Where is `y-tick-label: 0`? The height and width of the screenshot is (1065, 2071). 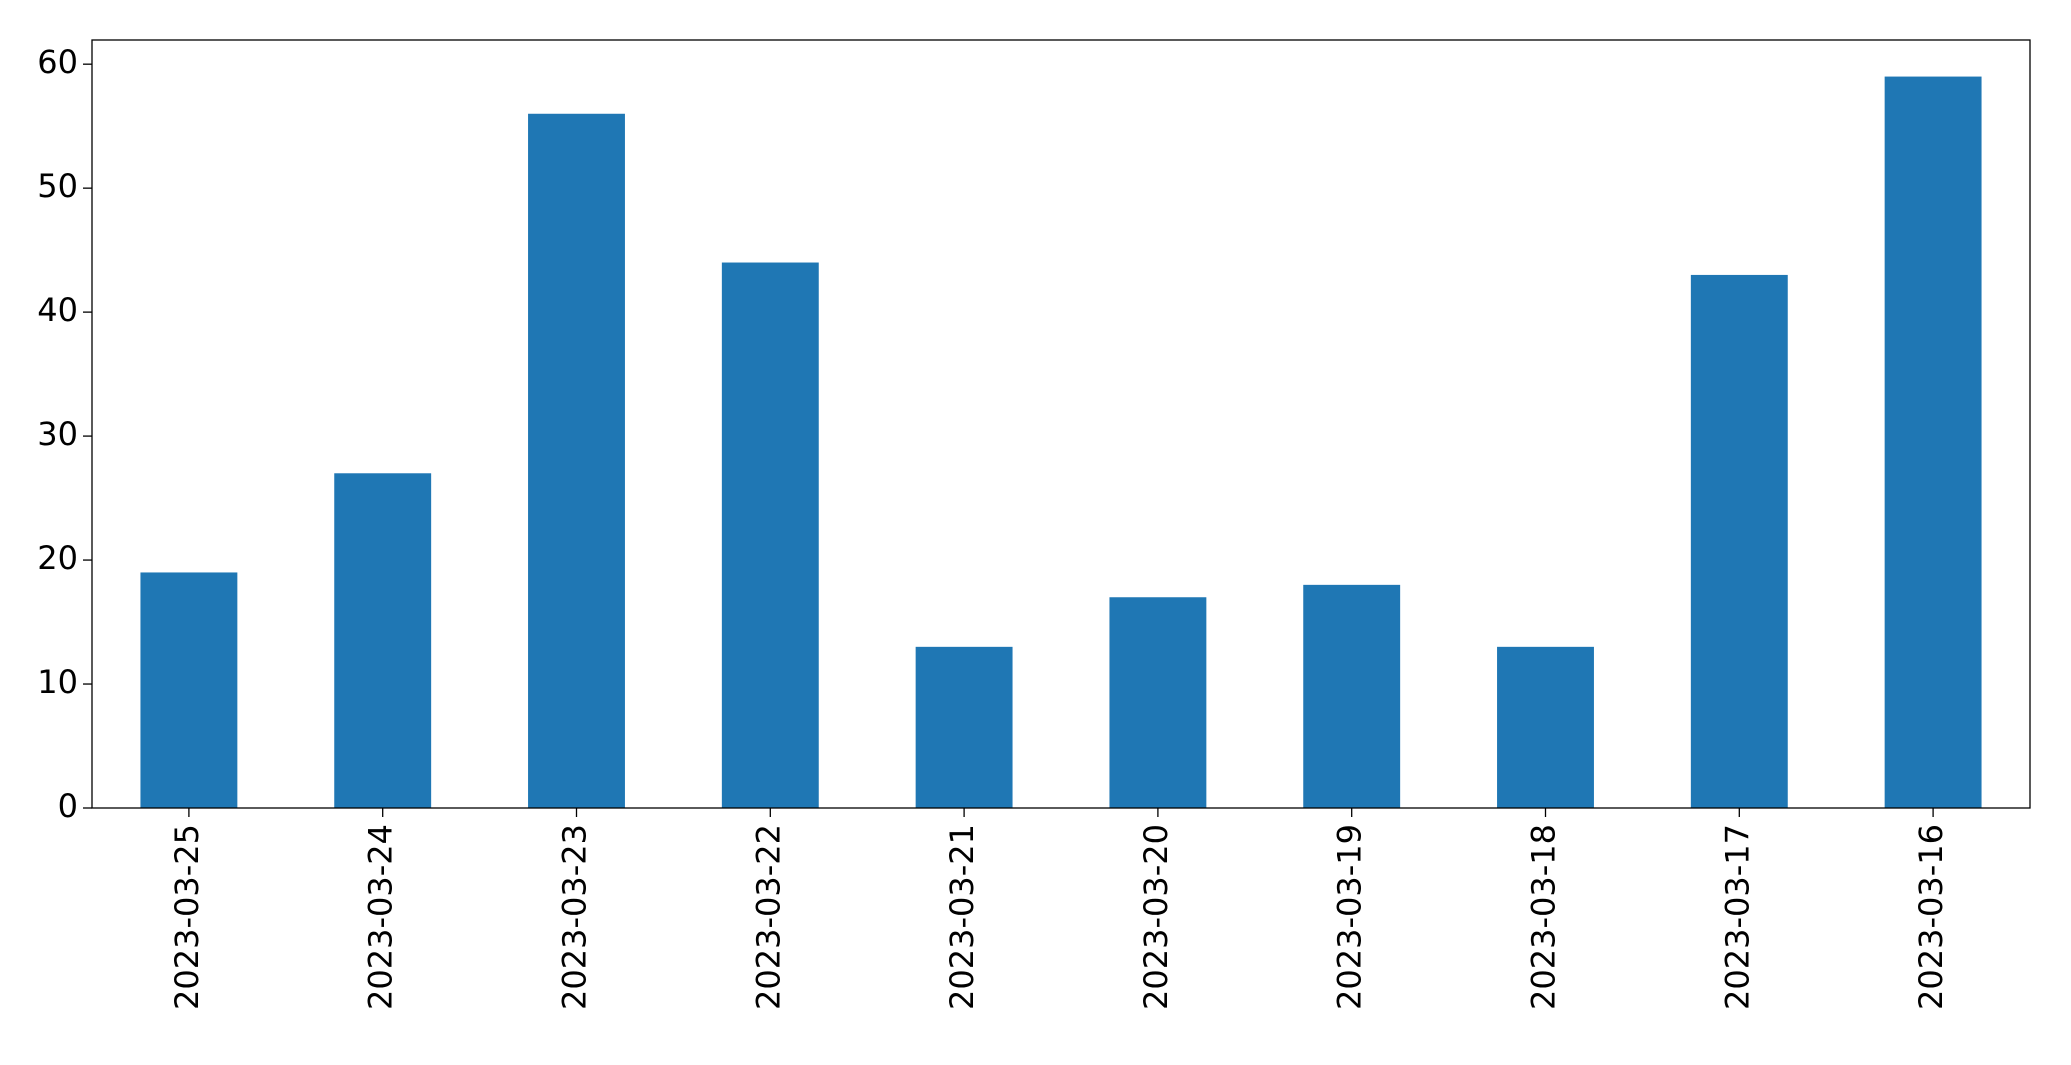
y-tick-label: 0 is located at coordinates (68, 806).